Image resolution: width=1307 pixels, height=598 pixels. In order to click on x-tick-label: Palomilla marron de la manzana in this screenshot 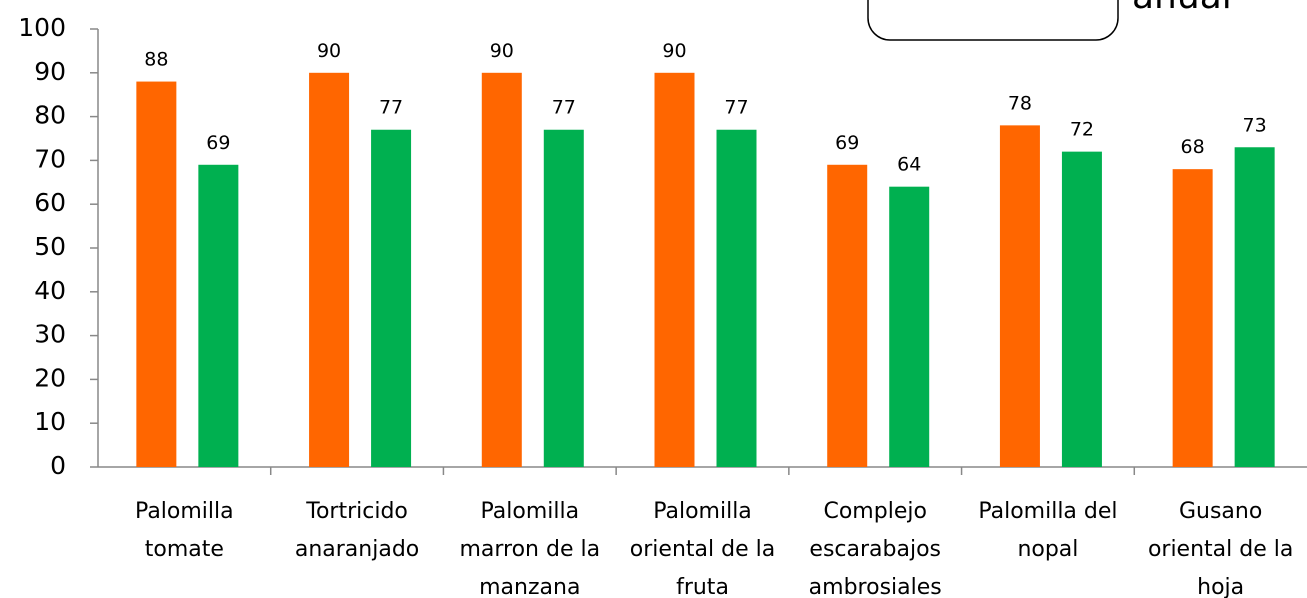, I will do `click(529, 548)`.